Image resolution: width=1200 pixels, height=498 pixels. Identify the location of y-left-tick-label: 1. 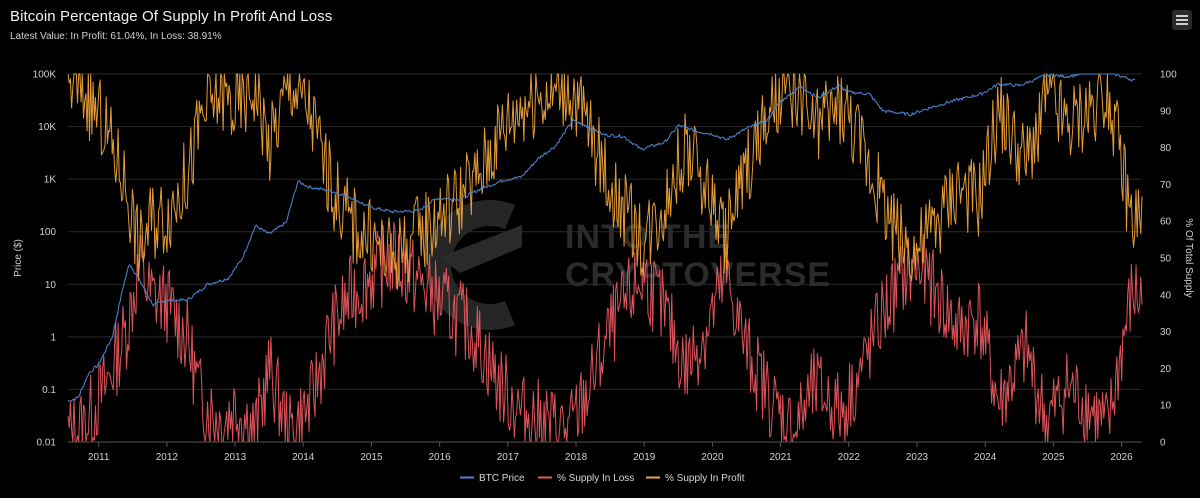
(53, 337).